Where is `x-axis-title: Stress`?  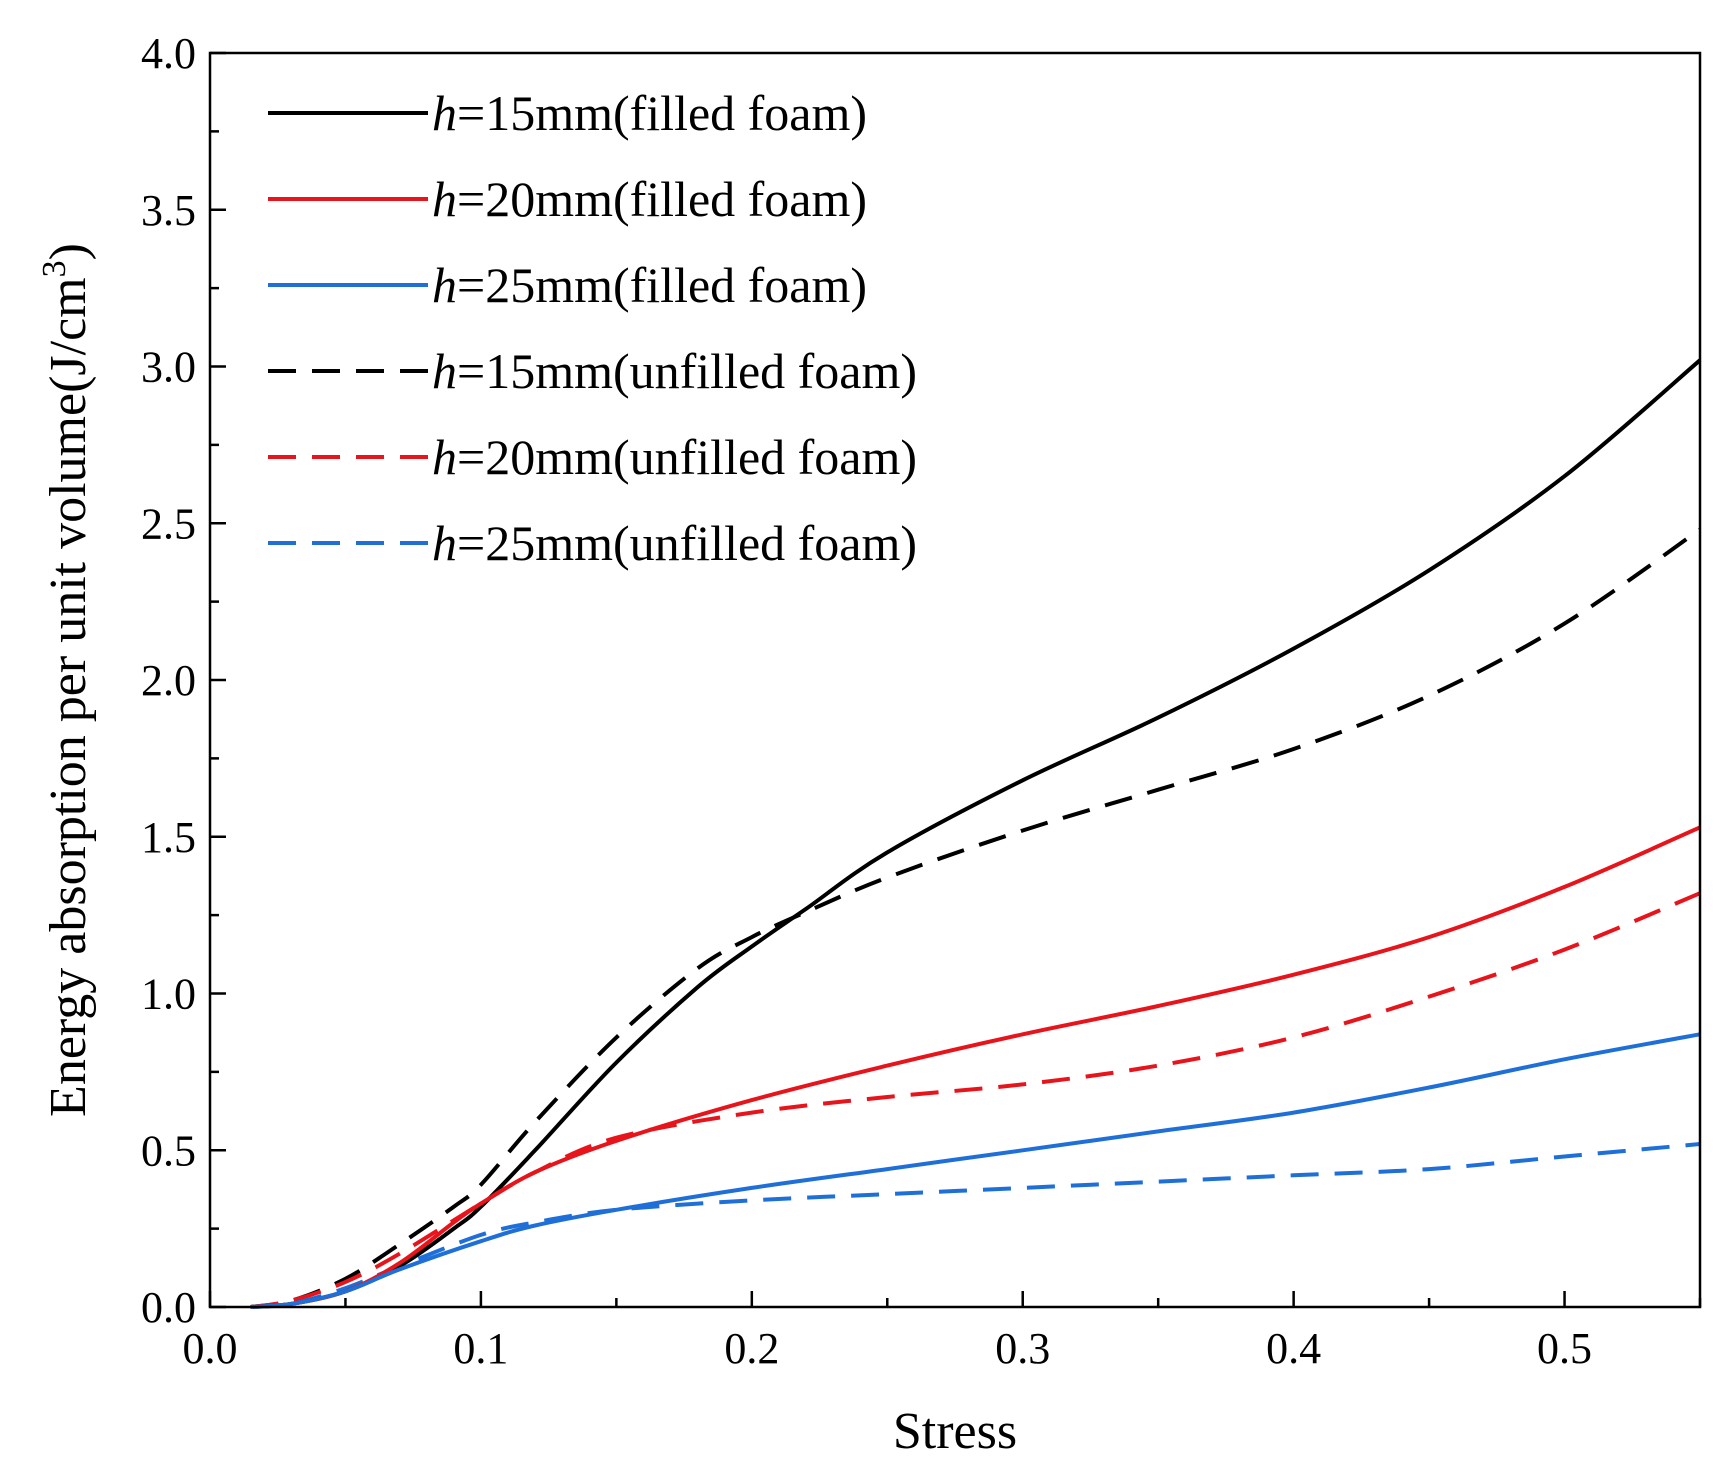
x-axis-title: Stress is located at coordinates (955, 1431).